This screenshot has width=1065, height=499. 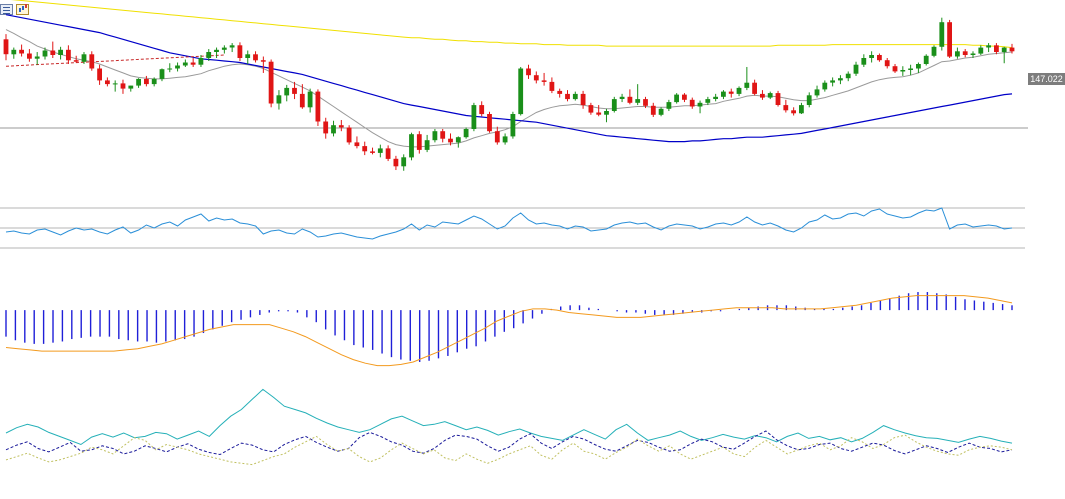 I want to click on current-price-label: 147.022, so click(x=1046, y=79).